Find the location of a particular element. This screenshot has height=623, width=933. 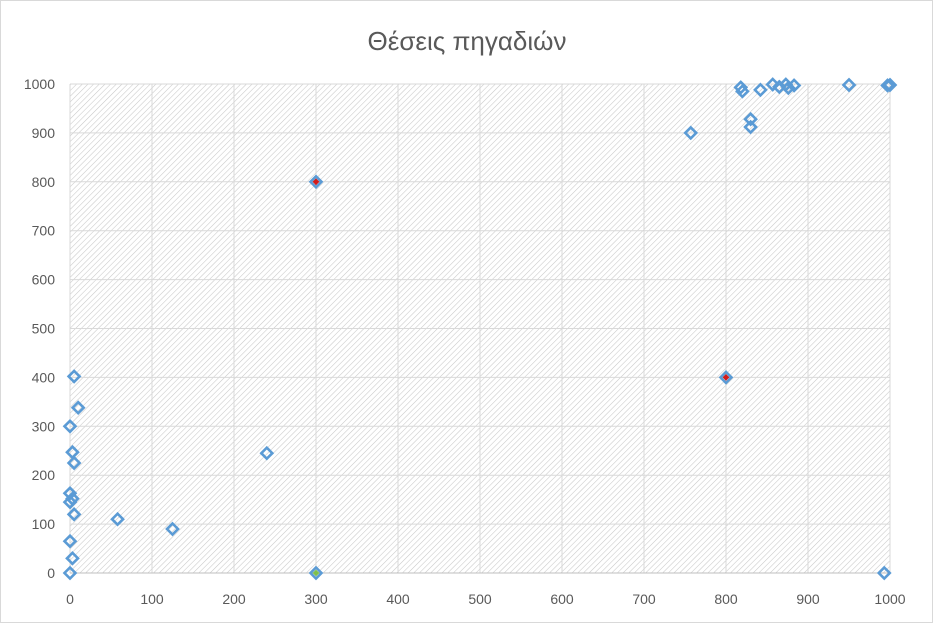

y-tick-label: 1000 is located at coordinates (39, 84).